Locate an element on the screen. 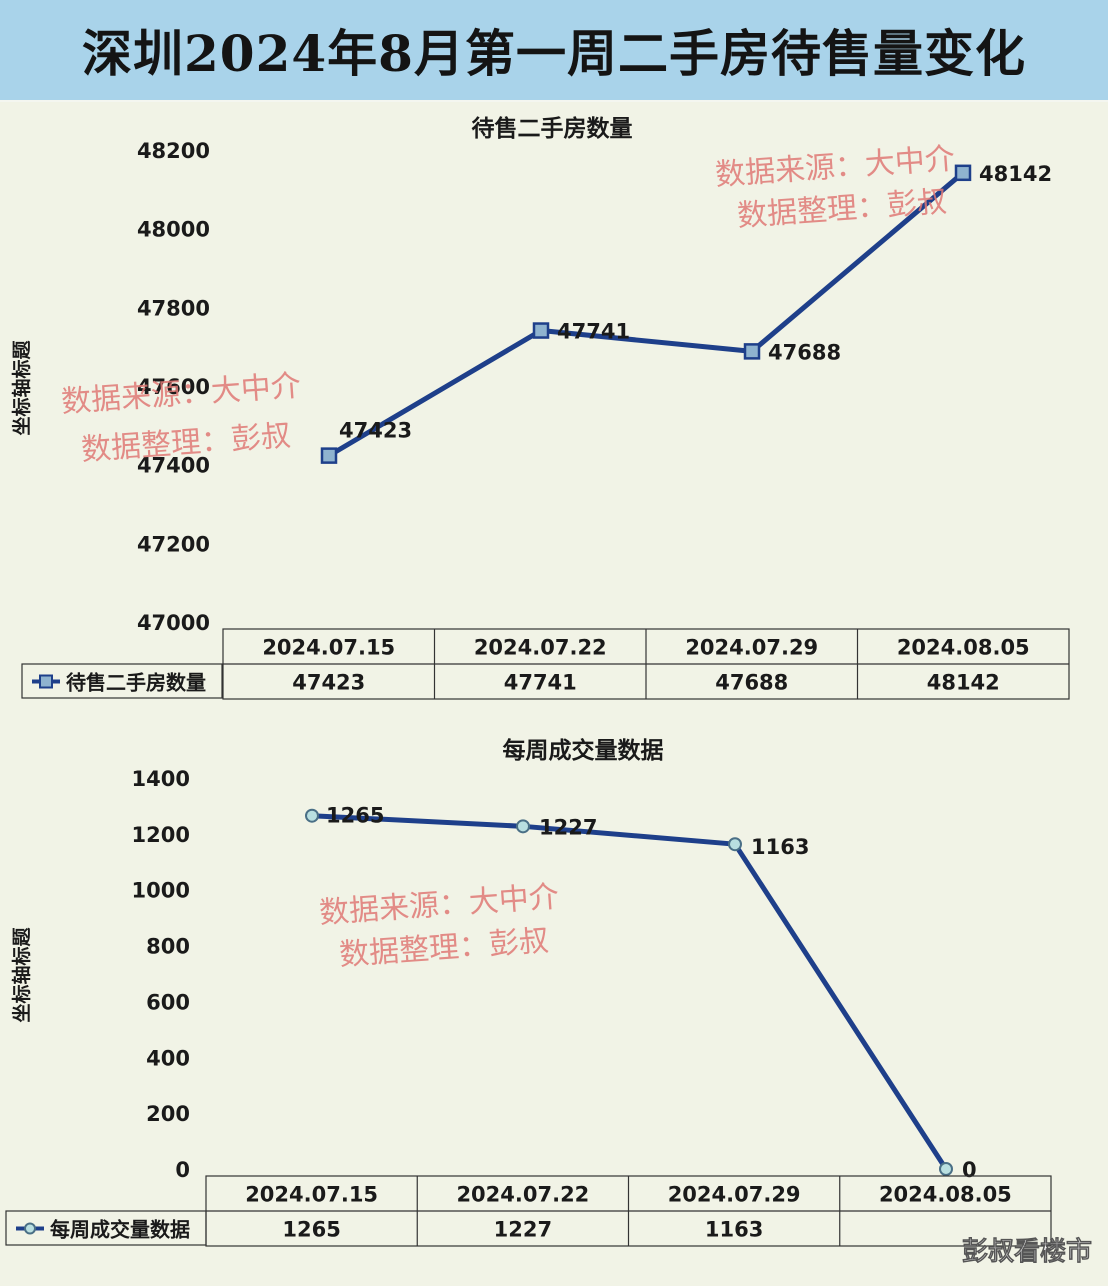 Image resolution: width=1108 pixels, height=1286 pixels. data-table-value: 1227 is located at coordinates (523, 1230).